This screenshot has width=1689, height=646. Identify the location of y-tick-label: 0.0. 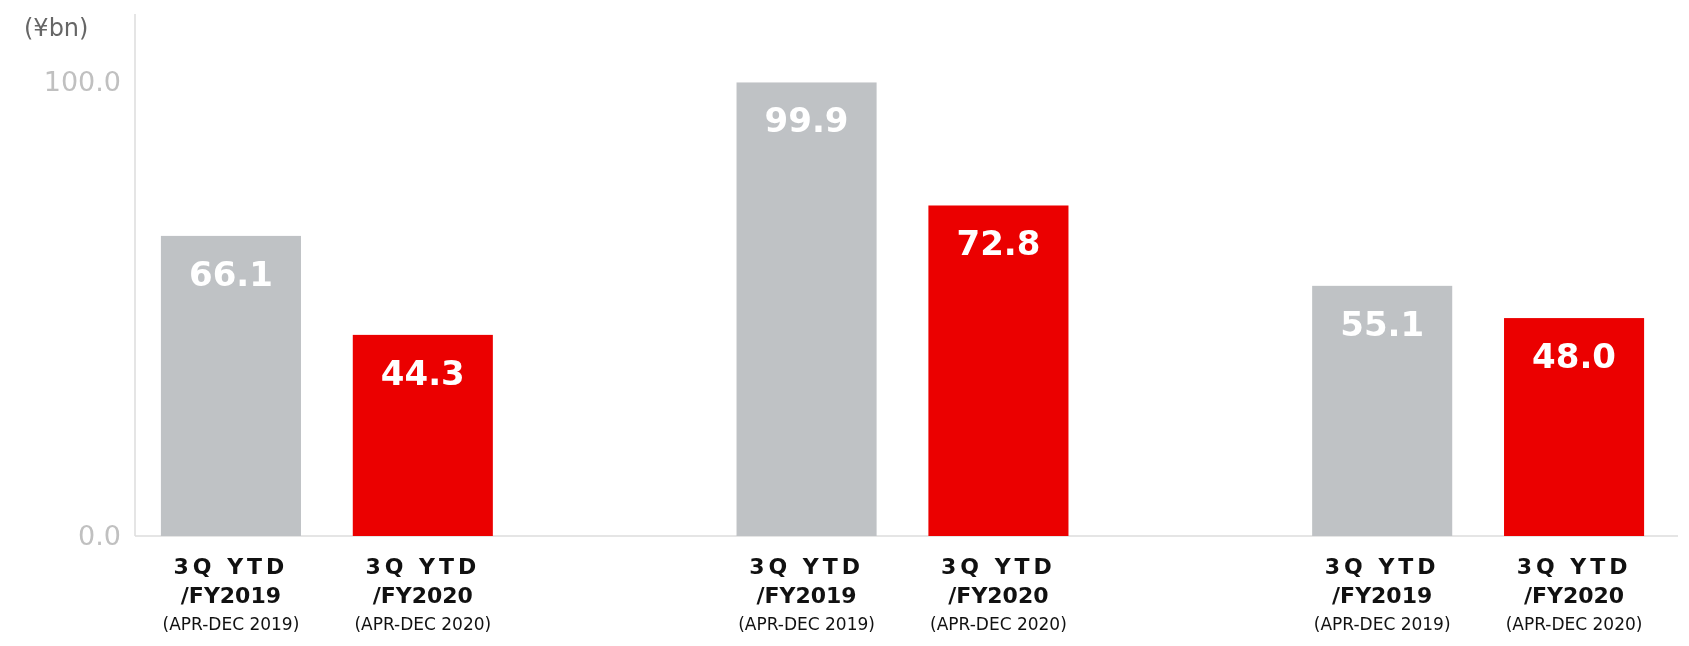
(99, 536).